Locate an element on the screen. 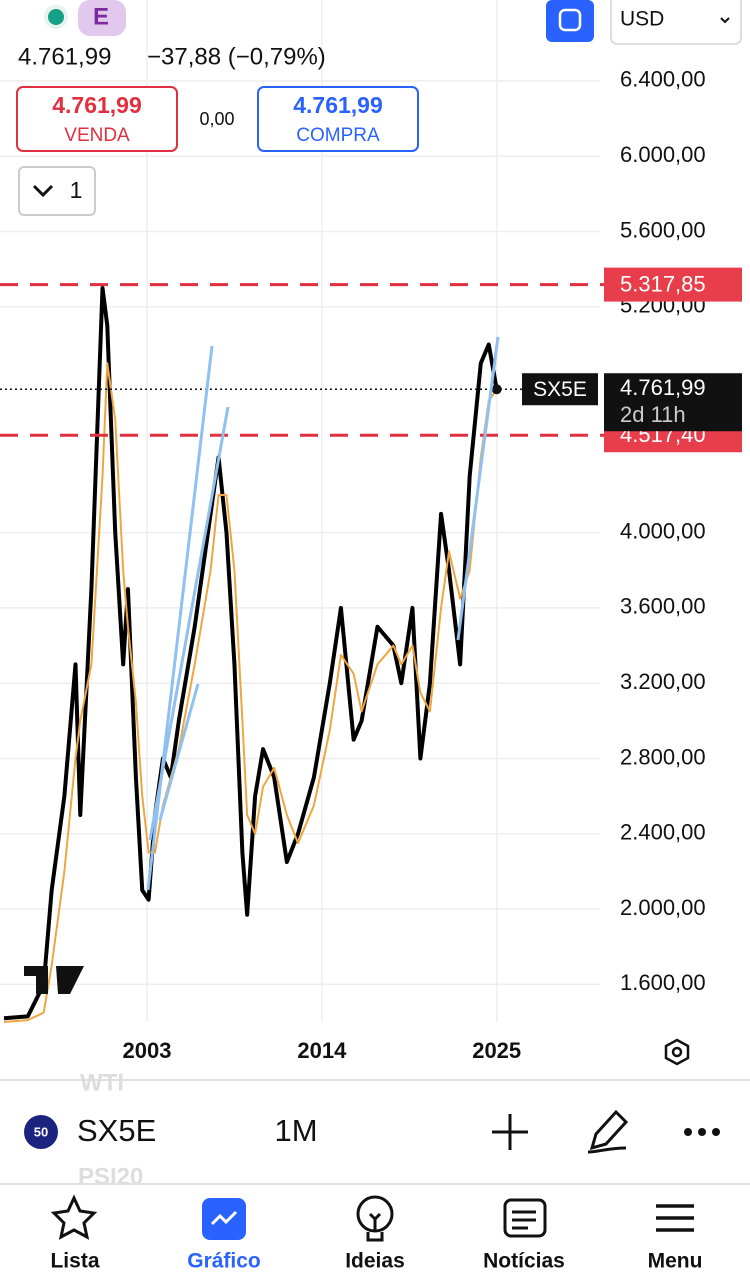  more-button is located at coordinates (702, 1132).